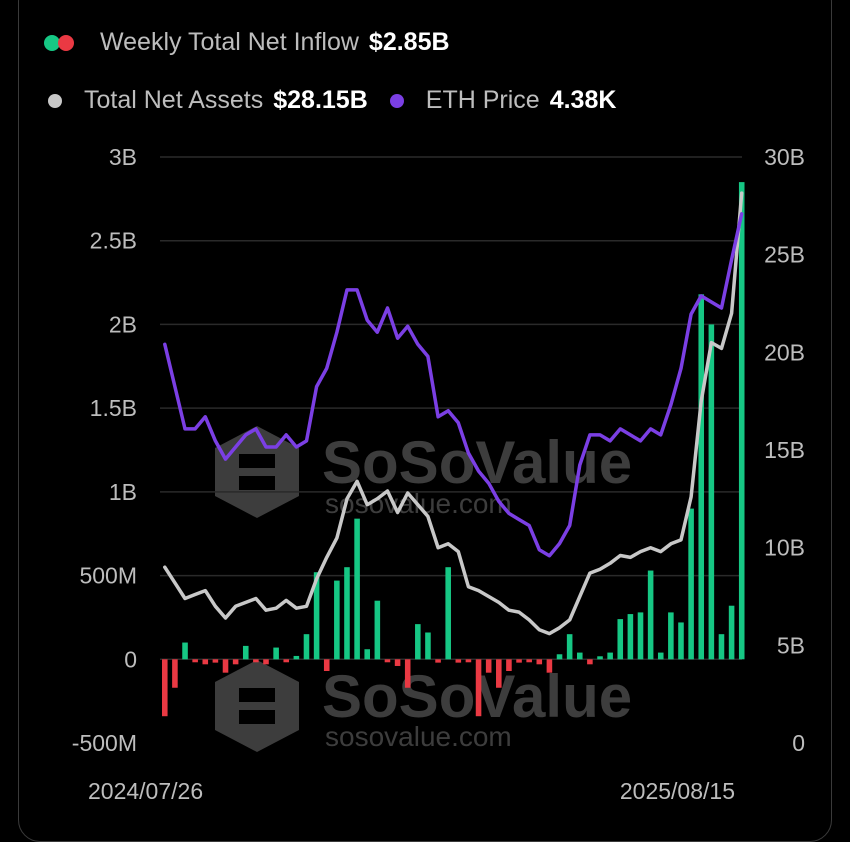 This screenshot has width=850, height=842. What do you see at coordinates (477, 462) in the screenshot?
I see `watermark-brand: SoSoValue` at bounding box center [477, 462].